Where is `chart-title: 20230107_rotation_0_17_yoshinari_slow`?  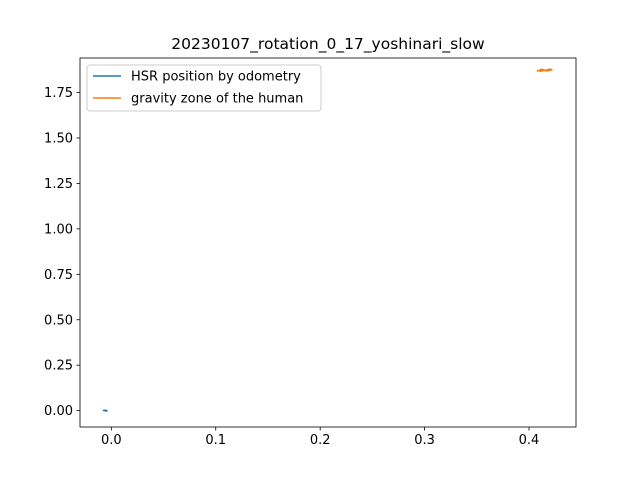
chart-title: 20230107_rotation_0_17_yoshinari_slow is located at coordinates (328, 44).